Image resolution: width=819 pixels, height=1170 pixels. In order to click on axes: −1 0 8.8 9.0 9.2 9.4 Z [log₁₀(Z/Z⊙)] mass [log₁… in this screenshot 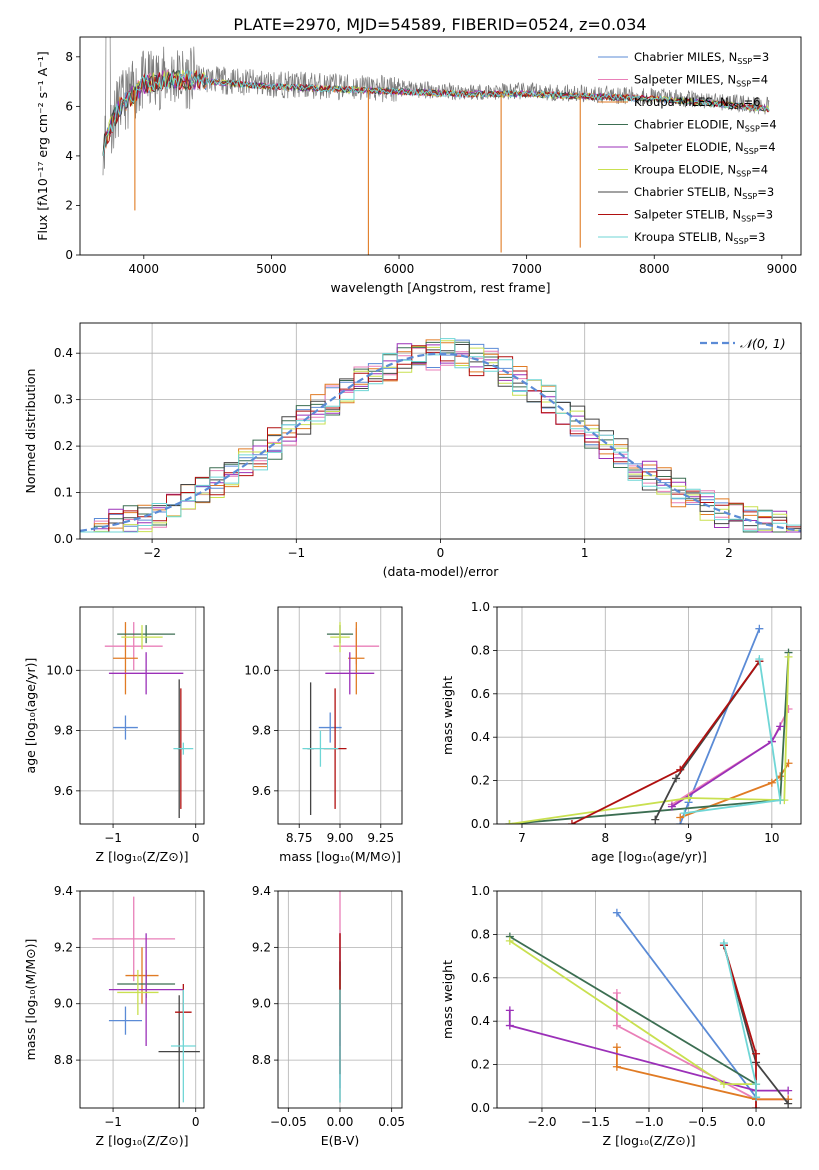, I will do `click(114, 1016)`.